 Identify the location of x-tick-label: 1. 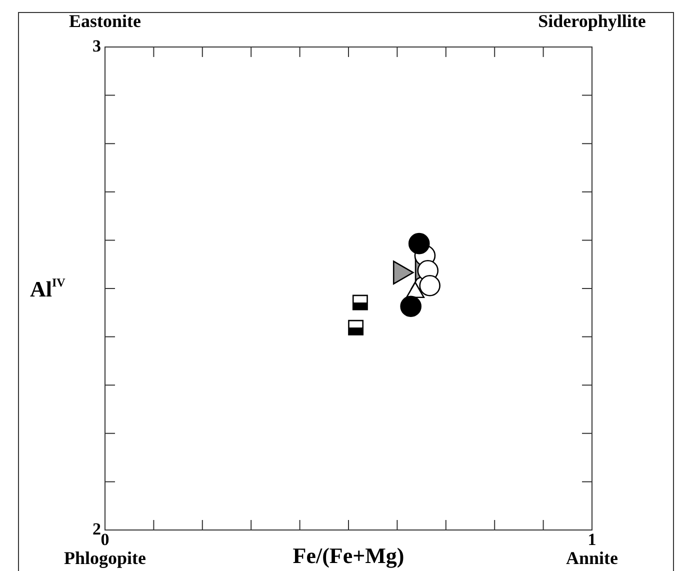
(592, 539).